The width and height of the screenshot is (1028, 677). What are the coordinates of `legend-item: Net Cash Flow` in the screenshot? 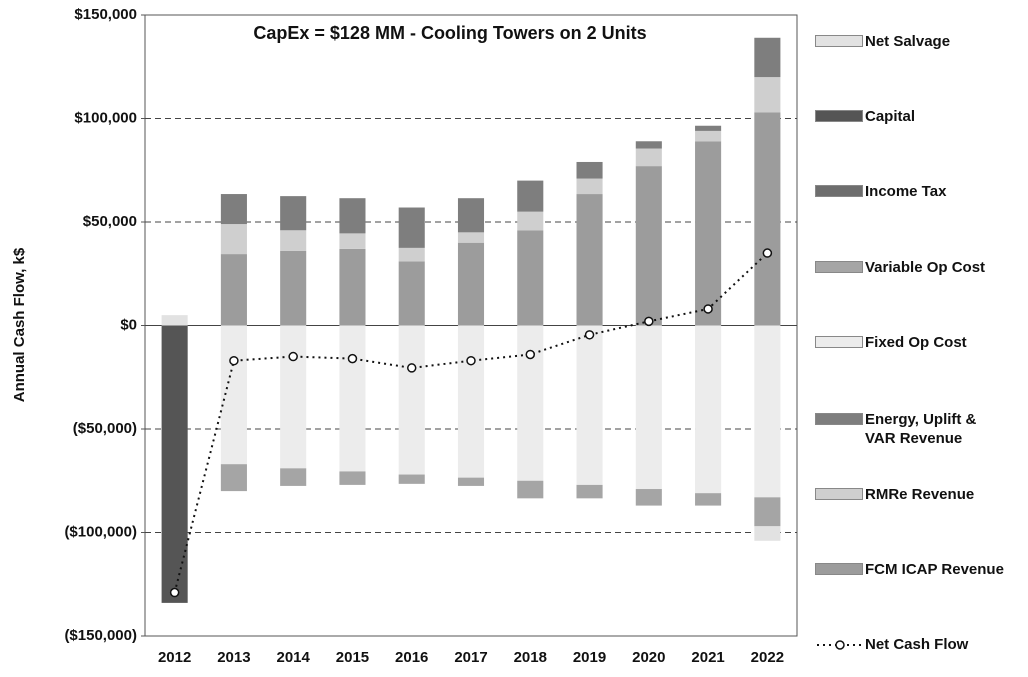 It's located at (920, 644).